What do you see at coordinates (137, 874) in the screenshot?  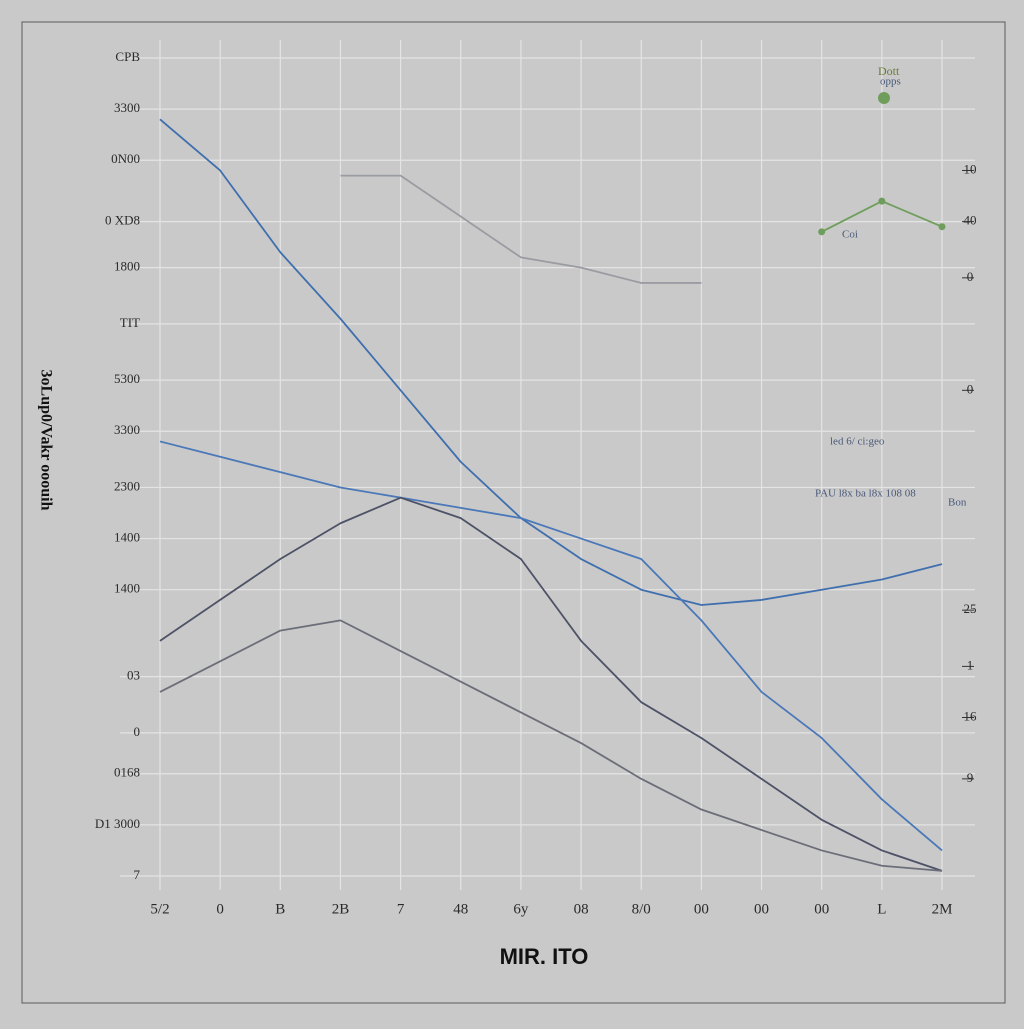 I see `y-tick-label: 7` at bounding box center [137, 874].